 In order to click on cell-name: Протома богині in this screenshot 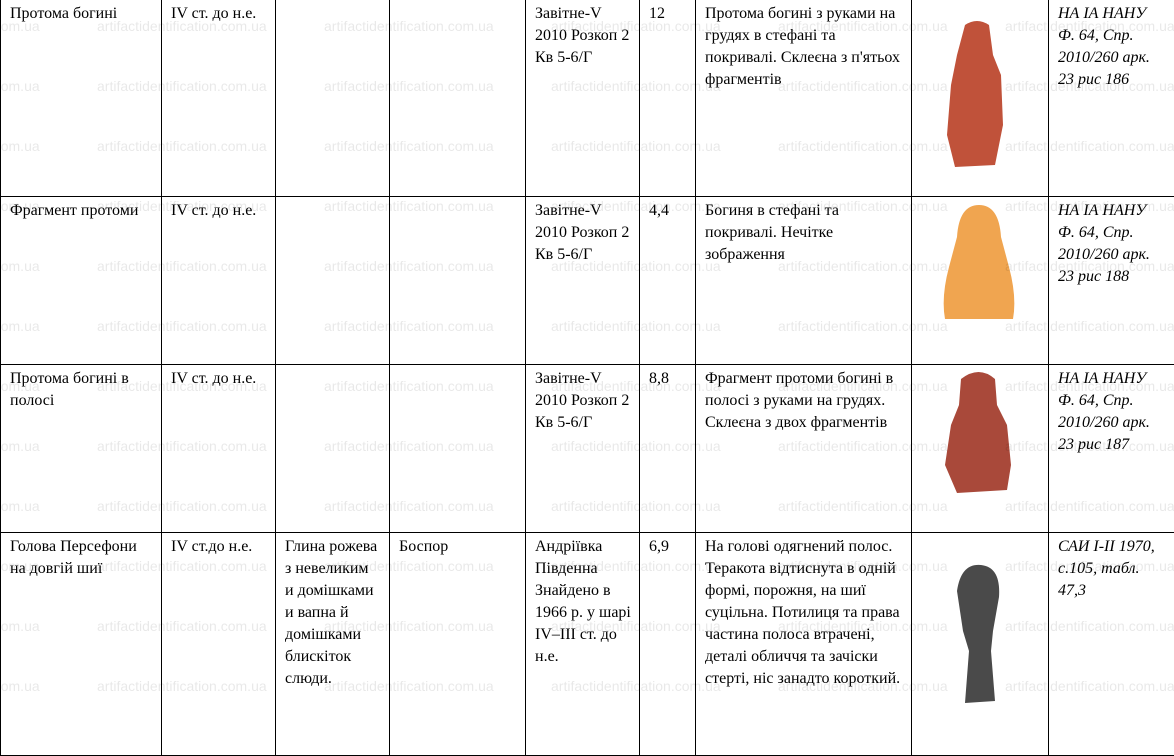, I will do `click(81, 98)`.